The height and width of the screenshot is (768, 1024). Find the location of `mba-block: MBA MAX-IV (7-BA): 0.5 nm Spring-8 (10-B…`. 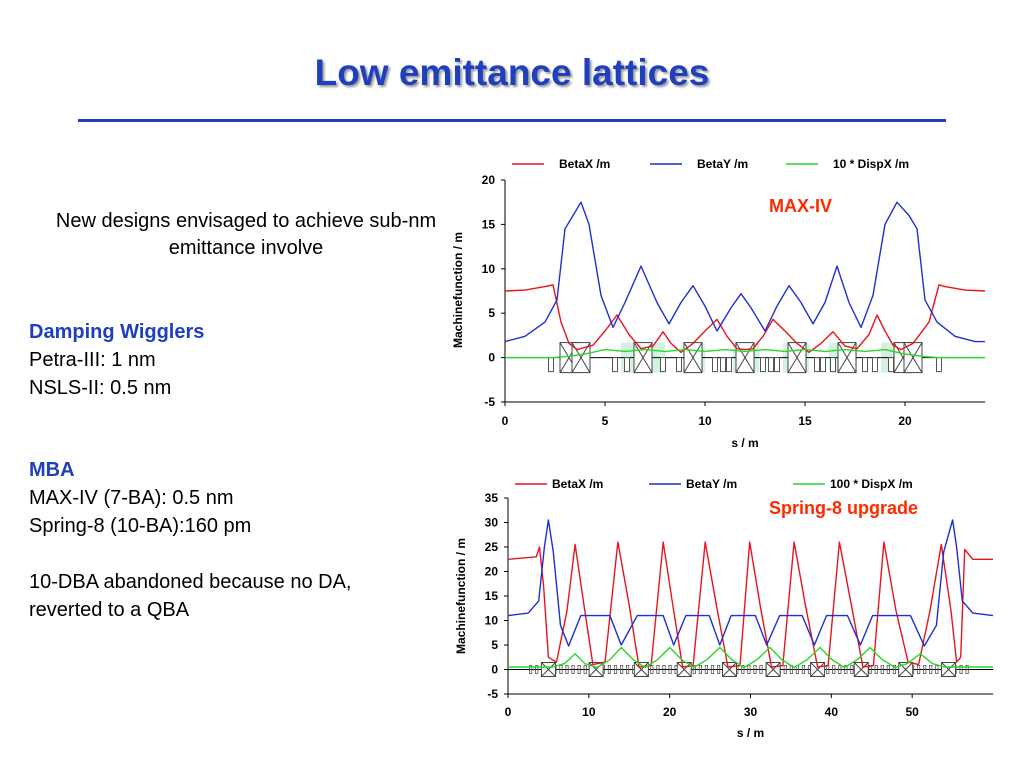

mba-block: MBA MAX-IV (7-BA): 0.5 nm Spring-8 (10-B… is located at coordinates (140, 498).